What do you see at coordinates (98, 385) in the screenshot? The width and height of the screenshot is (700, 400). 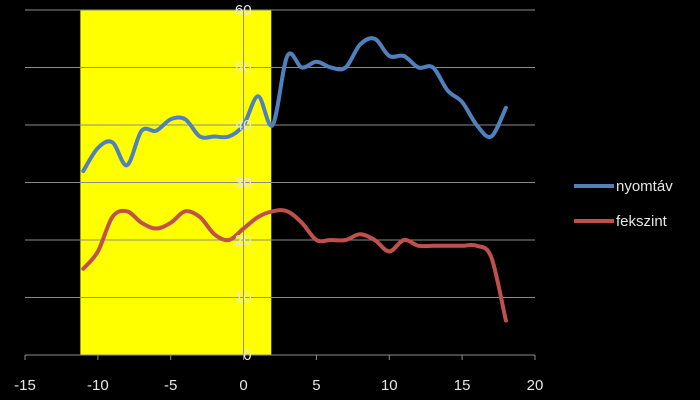 I see `x-tick-label-1: -10` at bounding box center [98, 385].